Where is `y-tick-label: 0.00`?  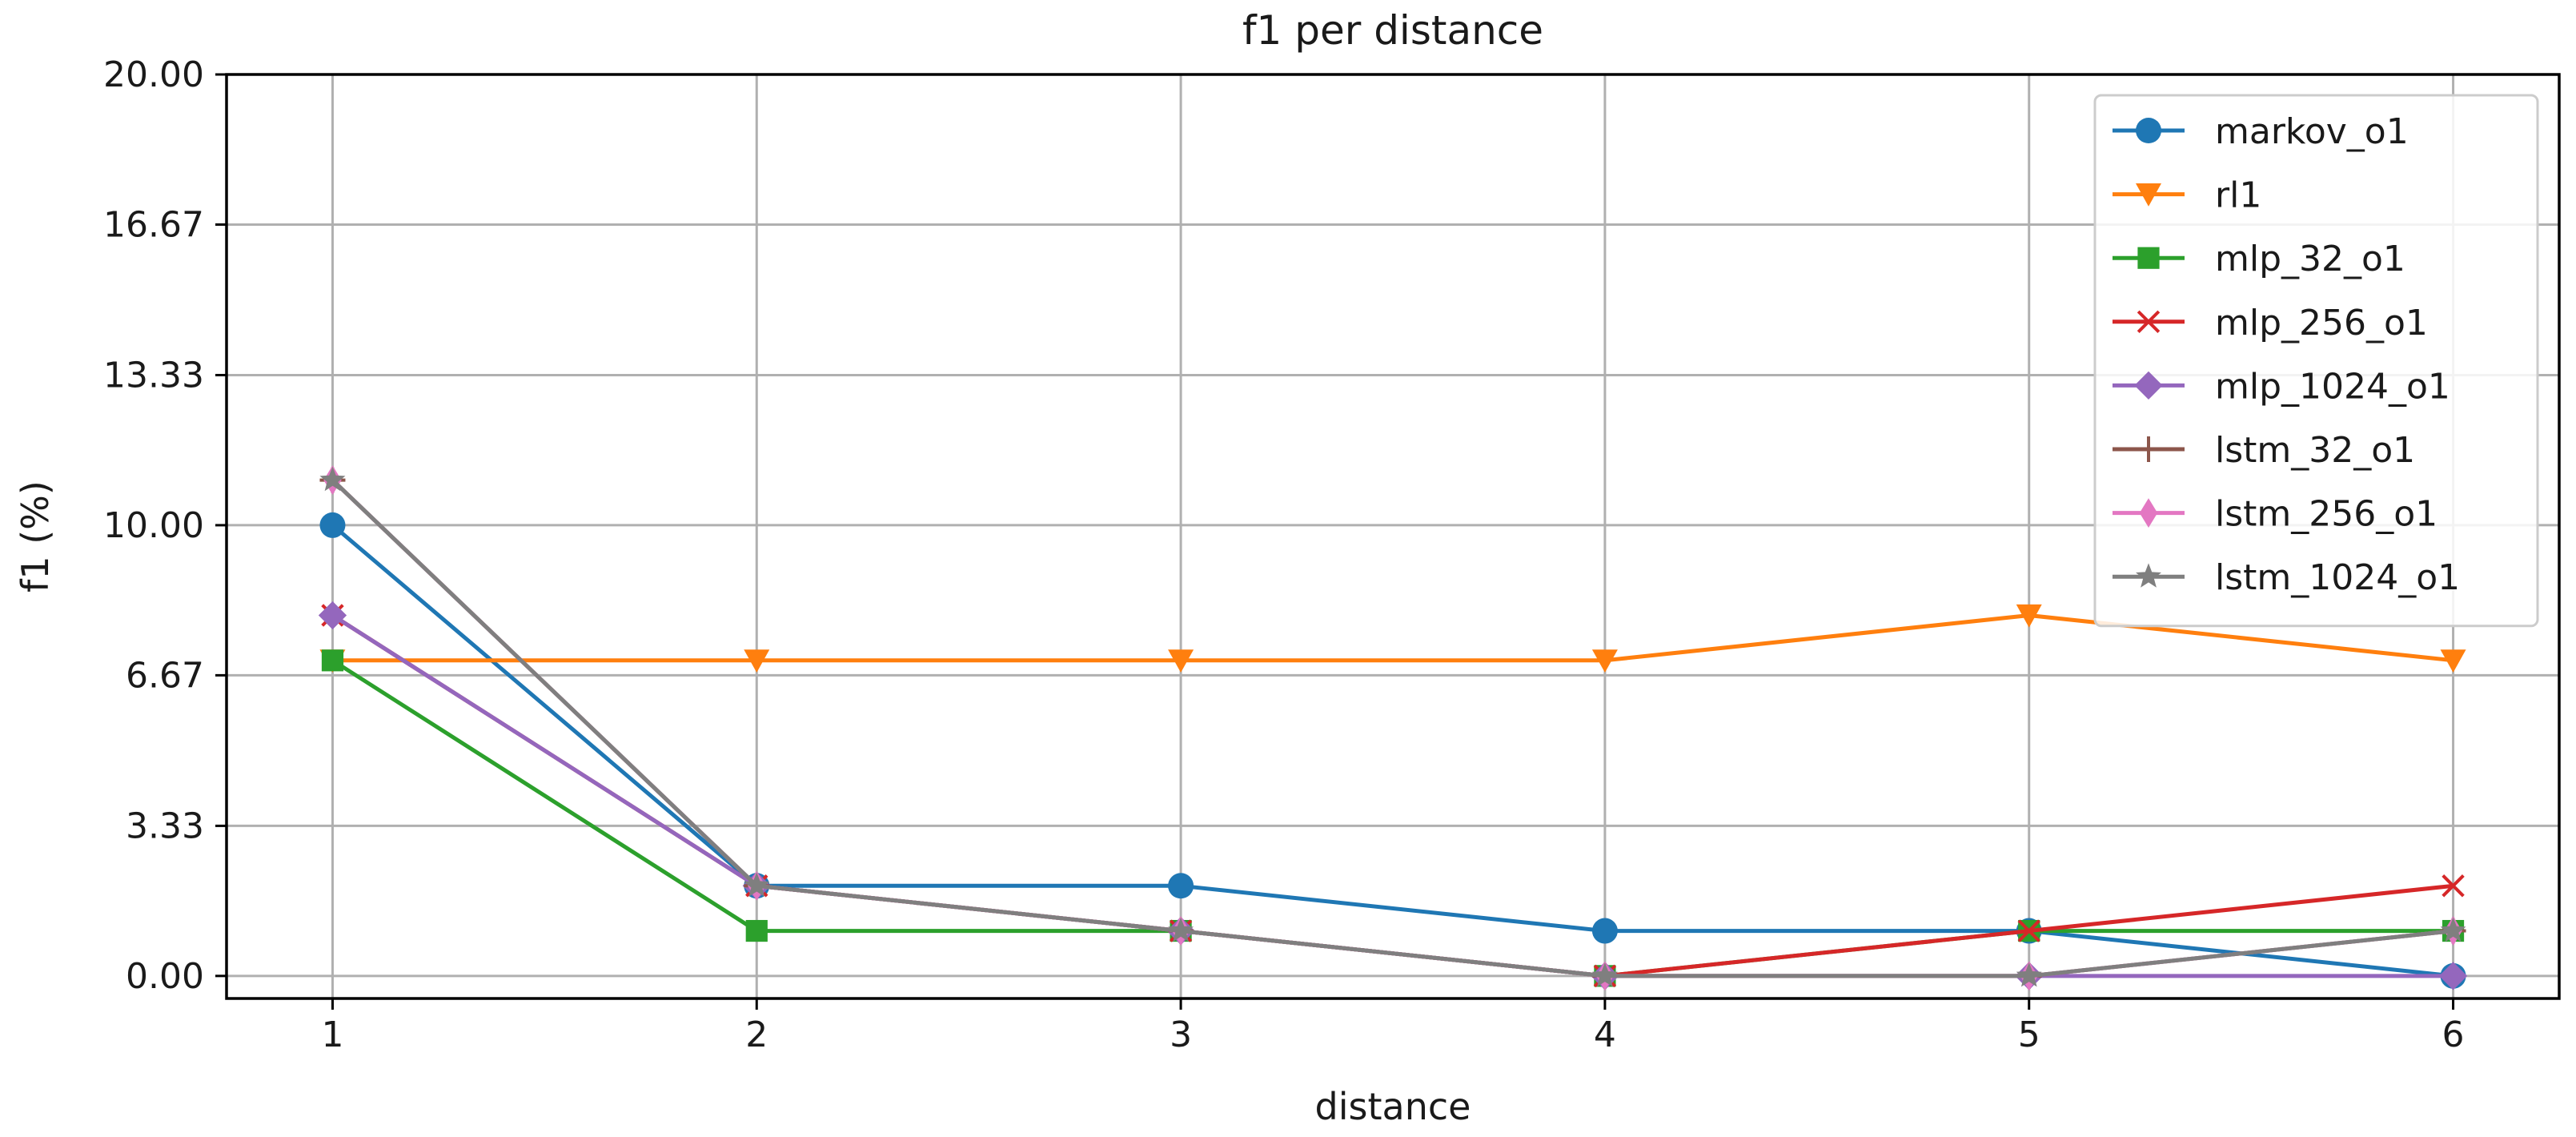
y-tick-label: 0.00 is located at coordinates (165, 977).